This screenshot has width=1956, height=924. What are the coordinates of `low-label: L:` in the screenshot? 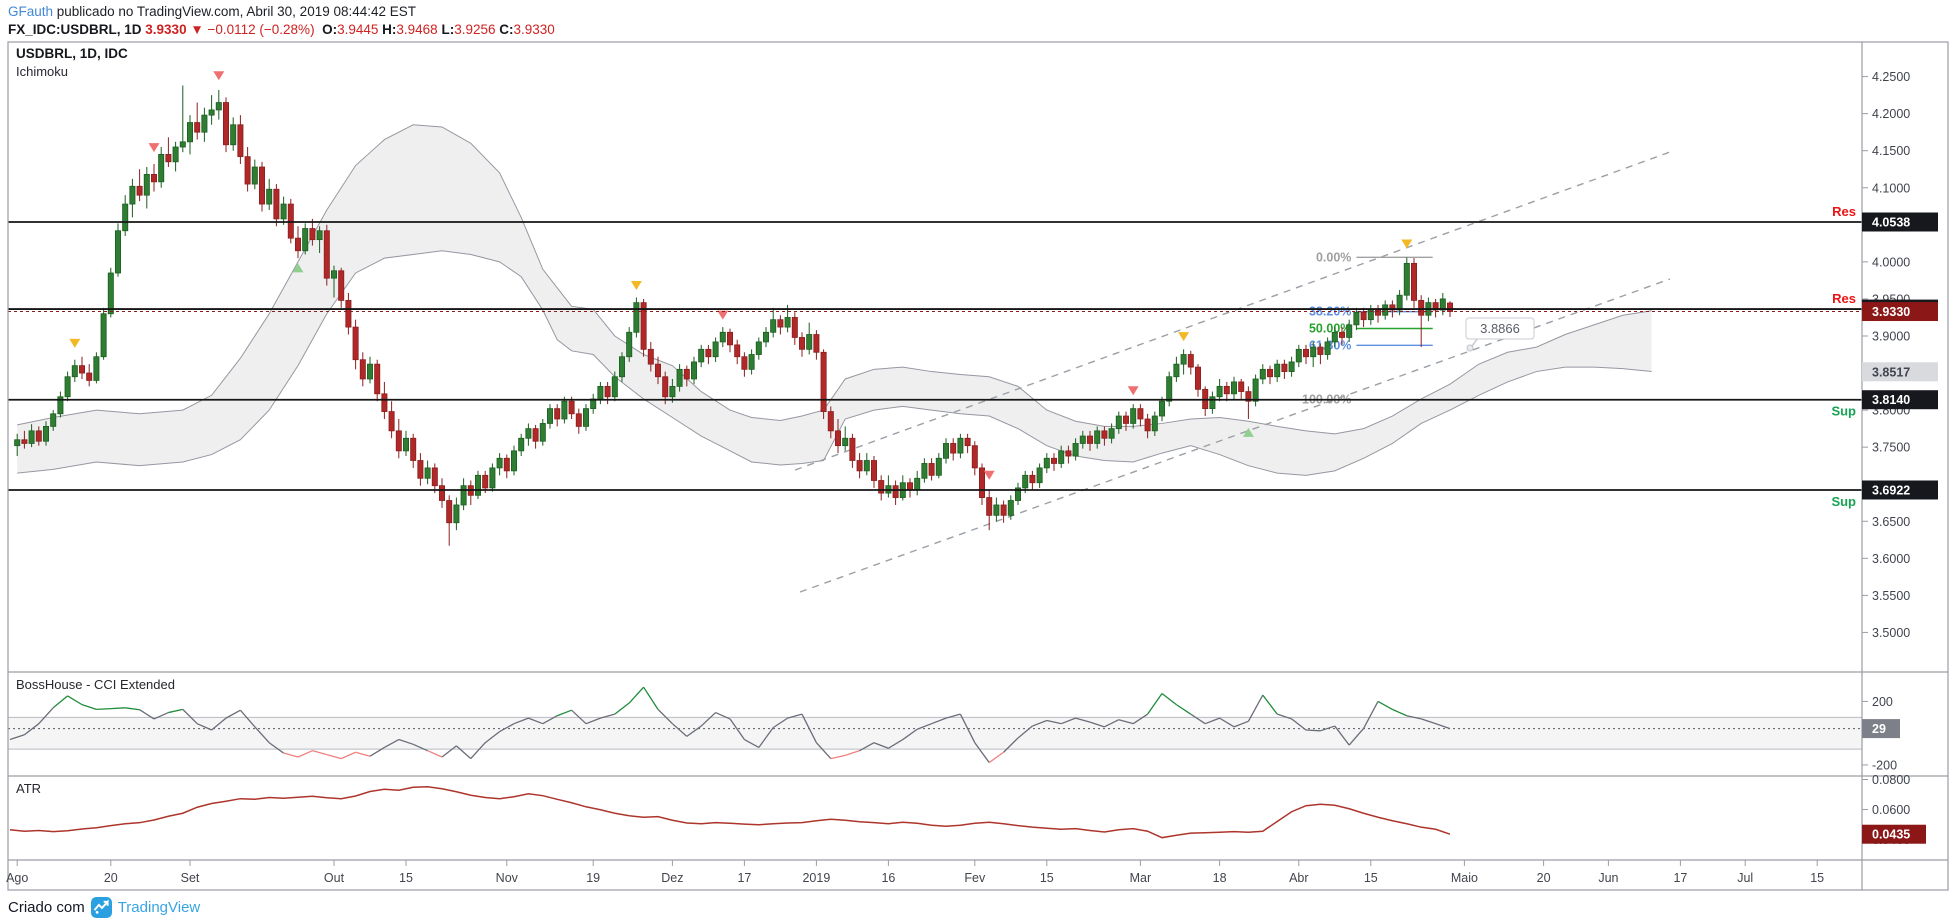 It's located at (448, 29).